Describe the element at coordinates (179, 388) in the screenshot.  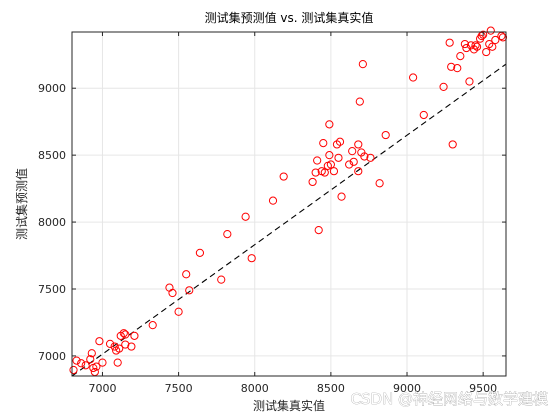
I see `x-tick-label: 7500` at that location.